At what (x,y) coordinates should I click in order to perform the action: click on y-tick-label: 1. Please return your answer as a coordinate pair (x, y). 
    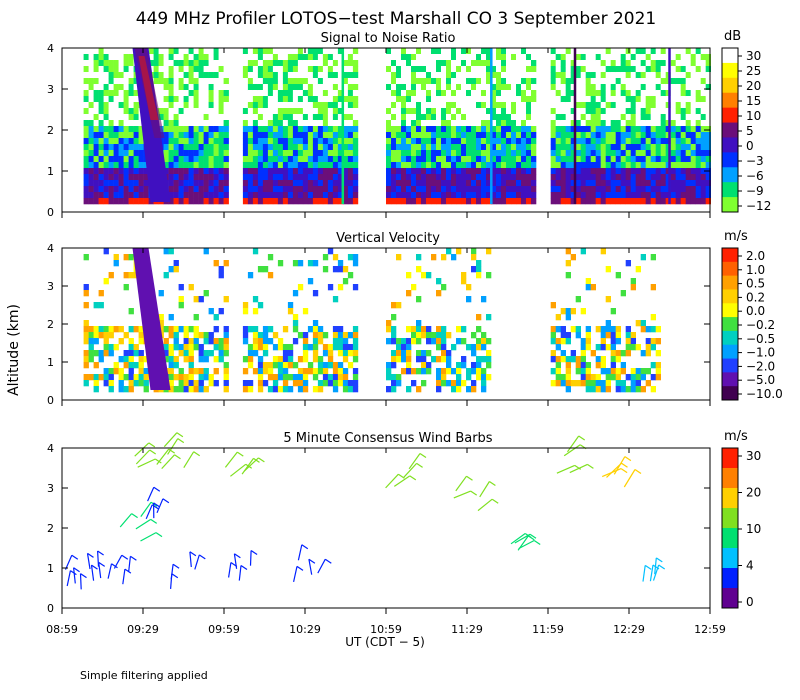
    Looking at the image, I should click on (50, 171).